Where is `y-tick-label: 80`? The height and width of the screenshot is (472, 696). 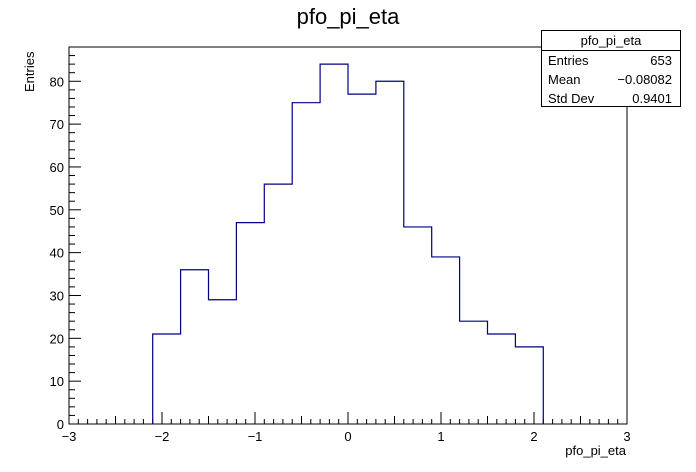 y-tick-label: 80 is located at coordinates (57, 81).